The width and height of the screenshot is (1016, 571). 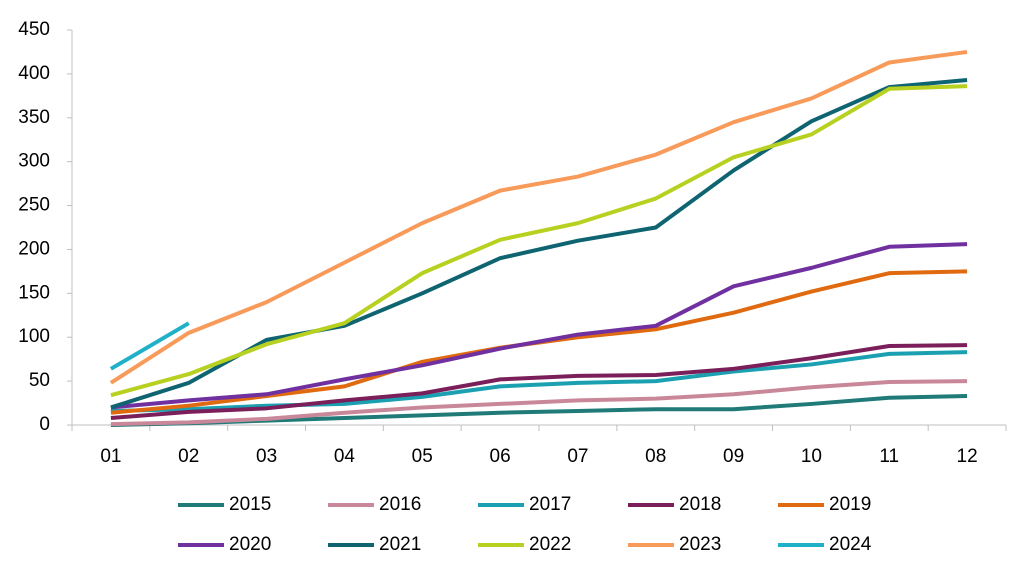 I want to click on y-tick-label: 200, so click(x=34, y=248).